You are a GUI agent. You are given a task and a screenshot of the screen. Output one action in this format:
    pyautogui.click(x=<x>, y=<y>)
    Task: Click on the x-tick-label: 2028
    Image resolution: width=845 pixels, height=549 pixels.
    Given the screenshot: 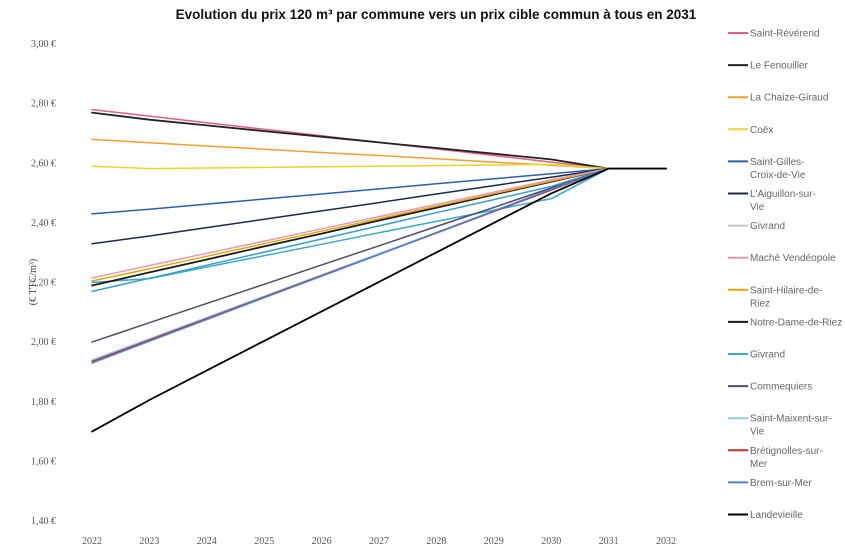 What is the action you would take?
    pyautogui.click(x=436, y=541)
    